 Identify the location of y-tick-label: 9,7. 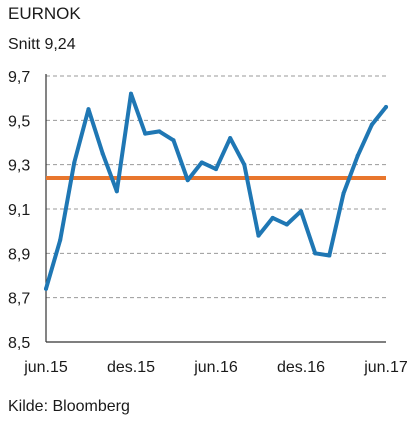
(19, 77).